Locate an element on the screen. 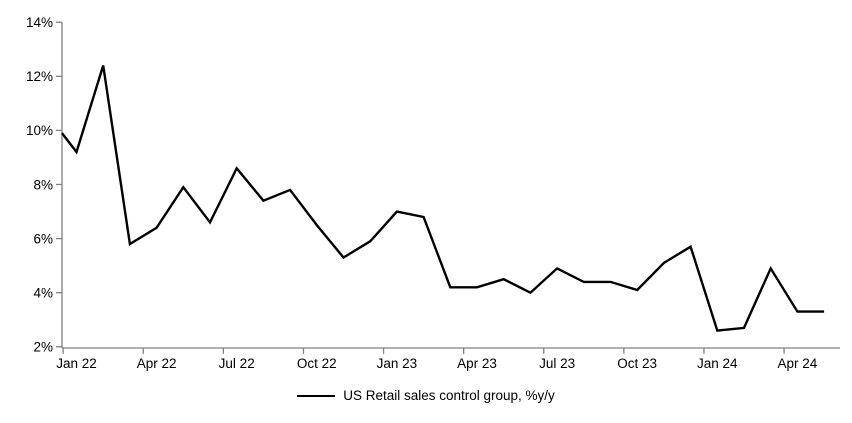 The width and height of the screenshot is (852, 423). x-tick-label: Jan 22 is located at coordinates (76, 363).